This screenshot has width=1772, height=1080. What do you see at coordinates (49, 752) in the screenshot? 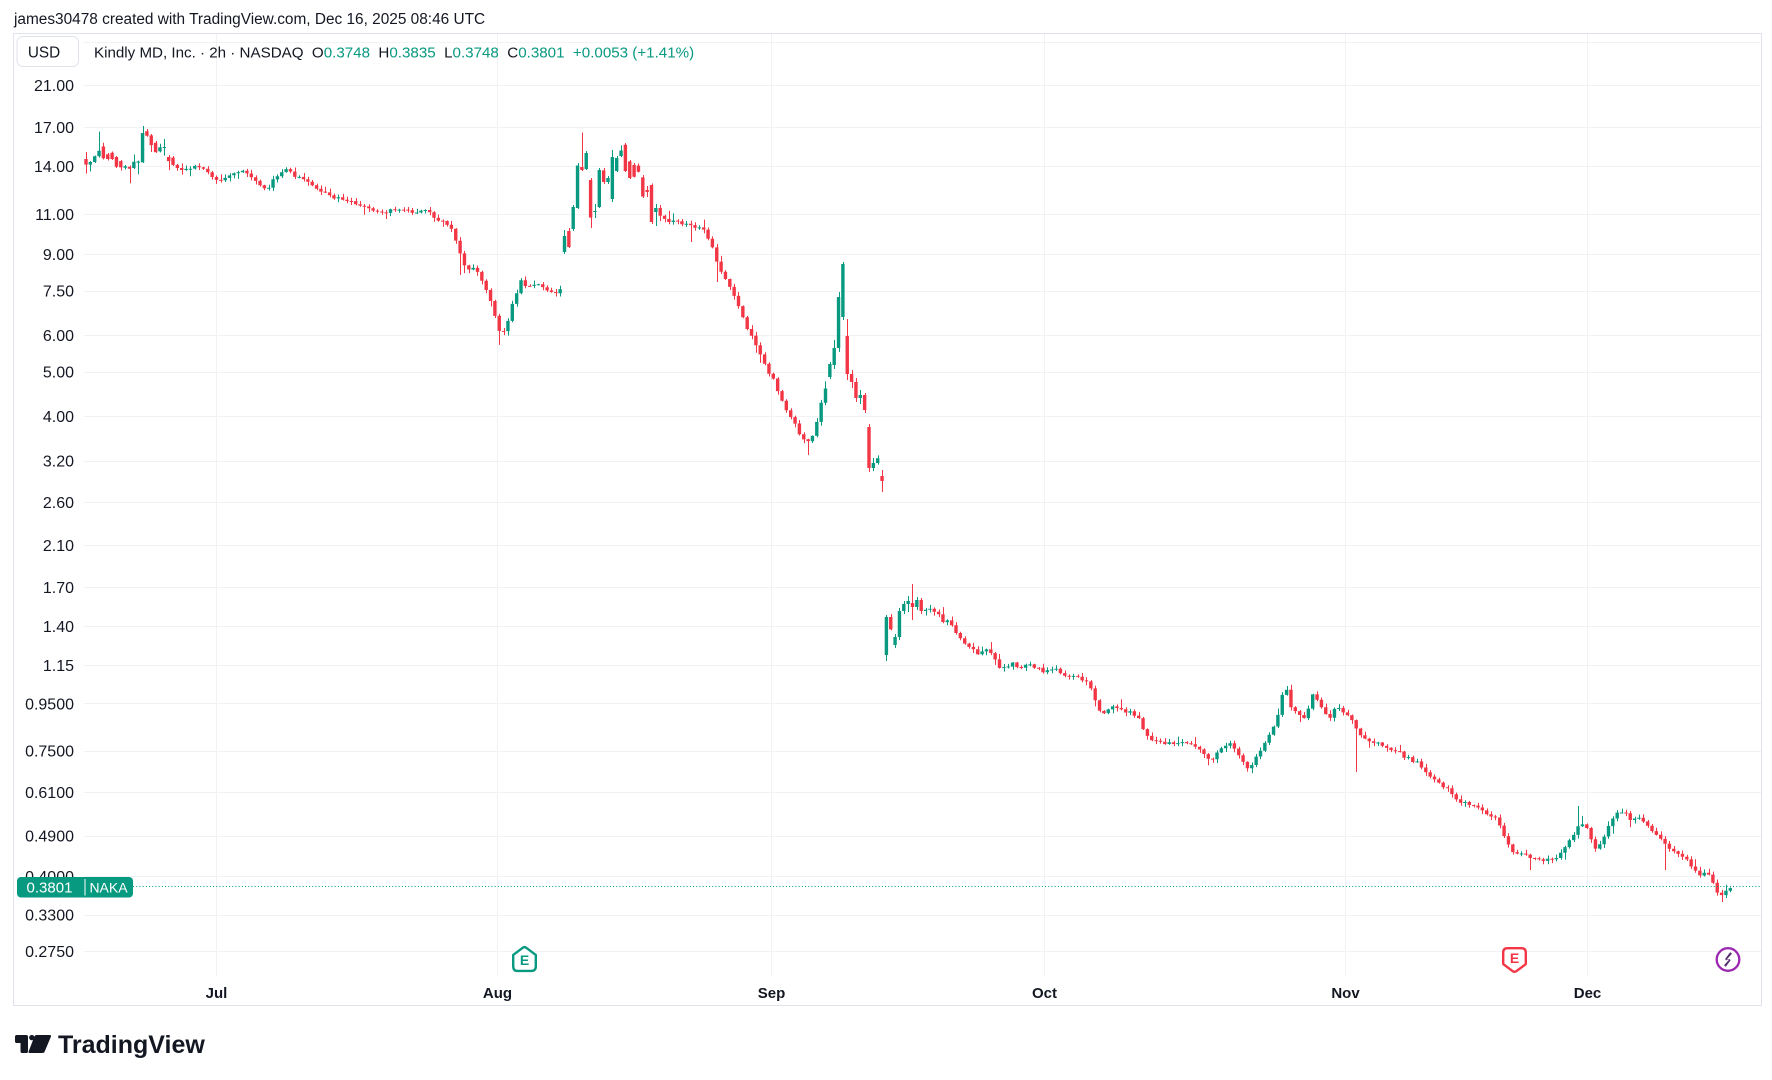
I see `svg-text: 0.7500` at bounding box center [49, 752].